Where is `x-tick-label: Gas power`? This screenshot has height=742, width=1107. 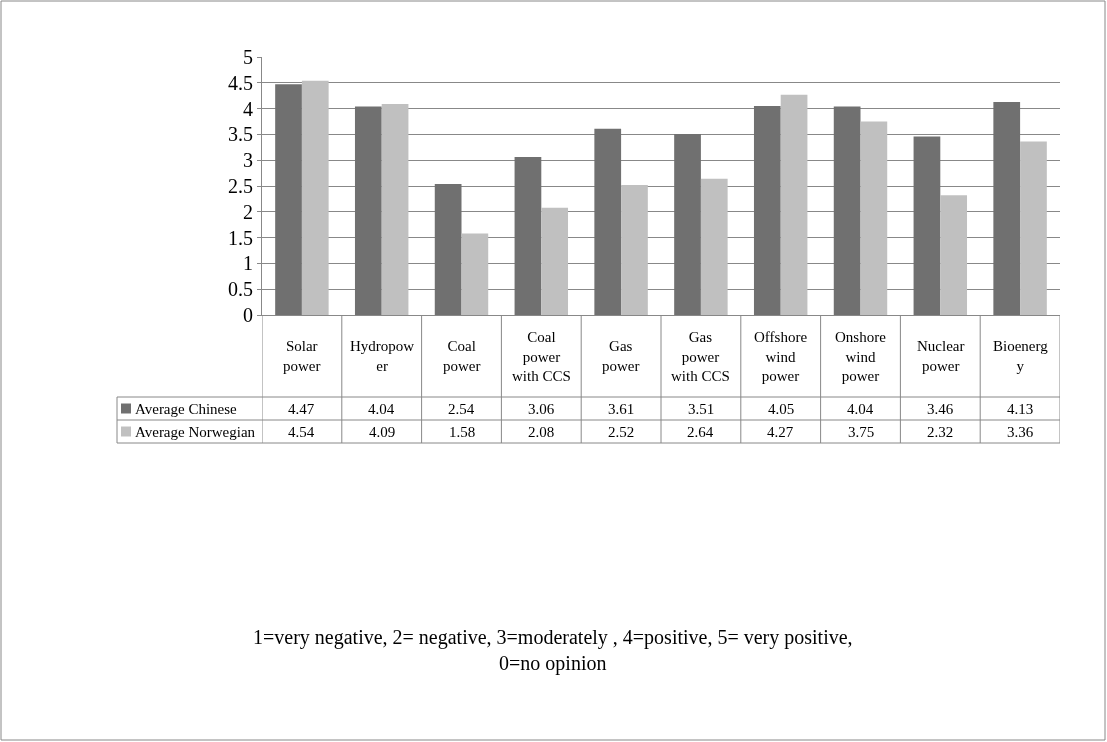 x-tick-label: Gas power is located at coordinates (621, 356).